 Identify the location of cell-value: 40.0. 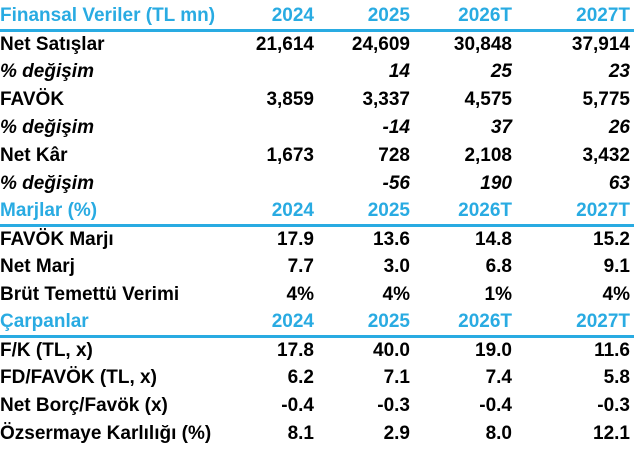
(391, 350).